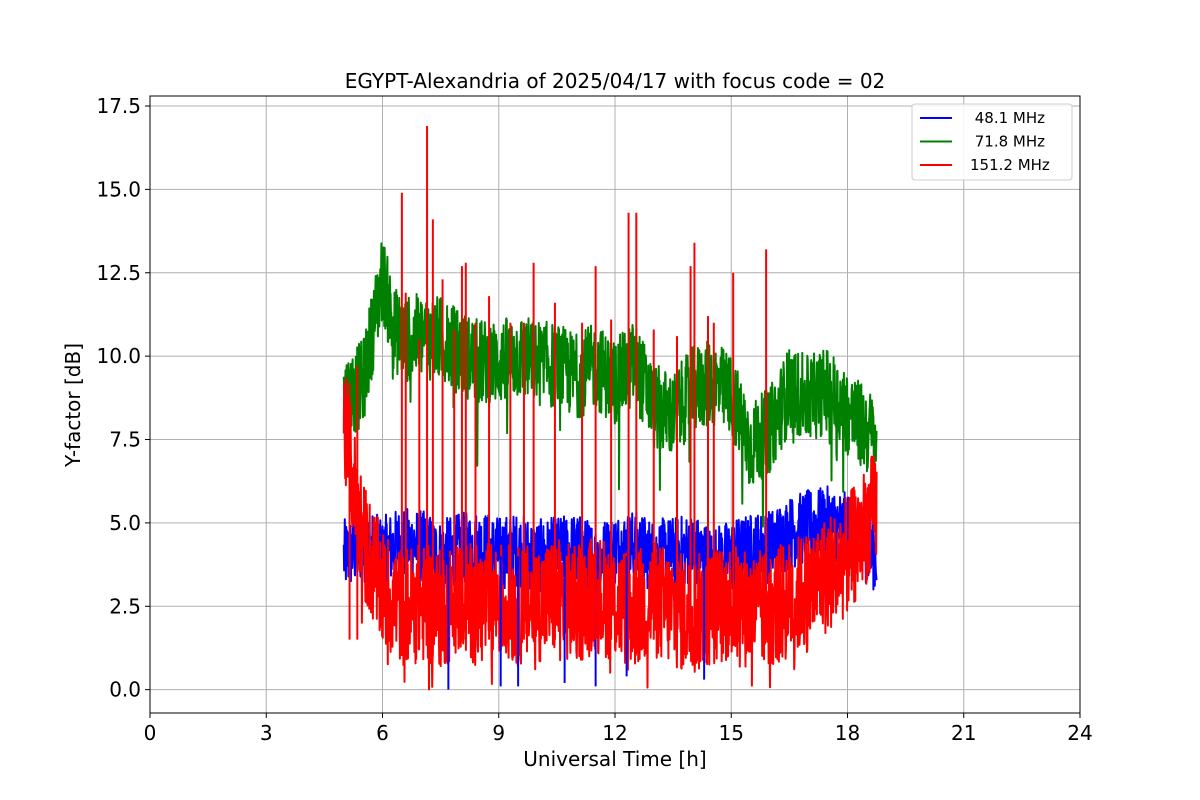 This screenshot has width=1200, height=800. Describe the element at coordinates (1079, 733) in the screenshot. I see `x-tick-label: 24` at that location.